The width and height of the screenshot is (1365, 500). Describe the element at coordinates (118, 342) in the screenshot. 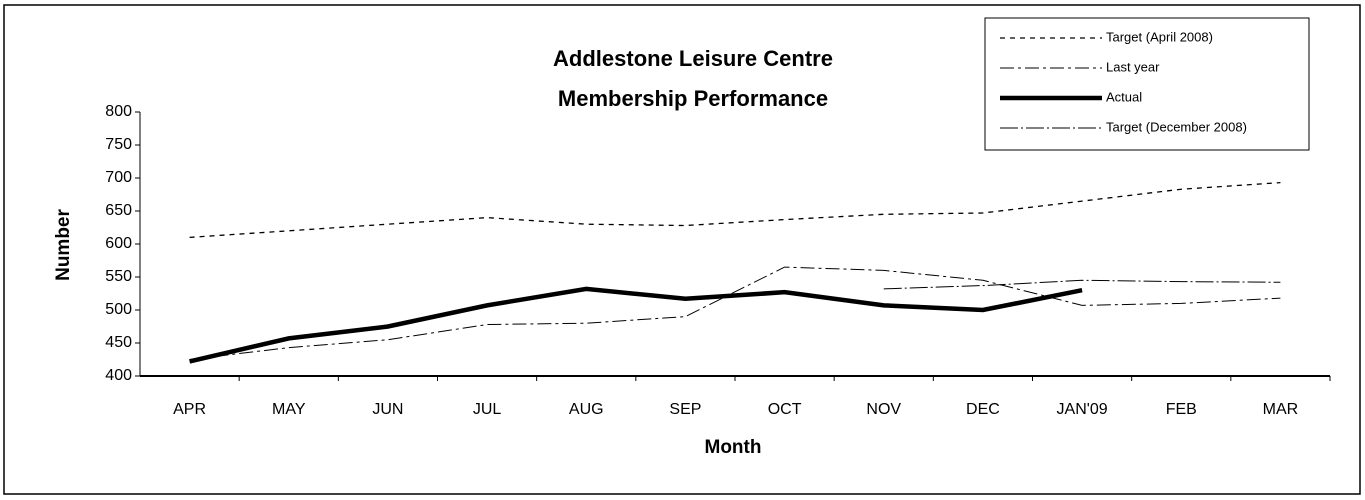

I see `y-tick-label: 450` at that location.